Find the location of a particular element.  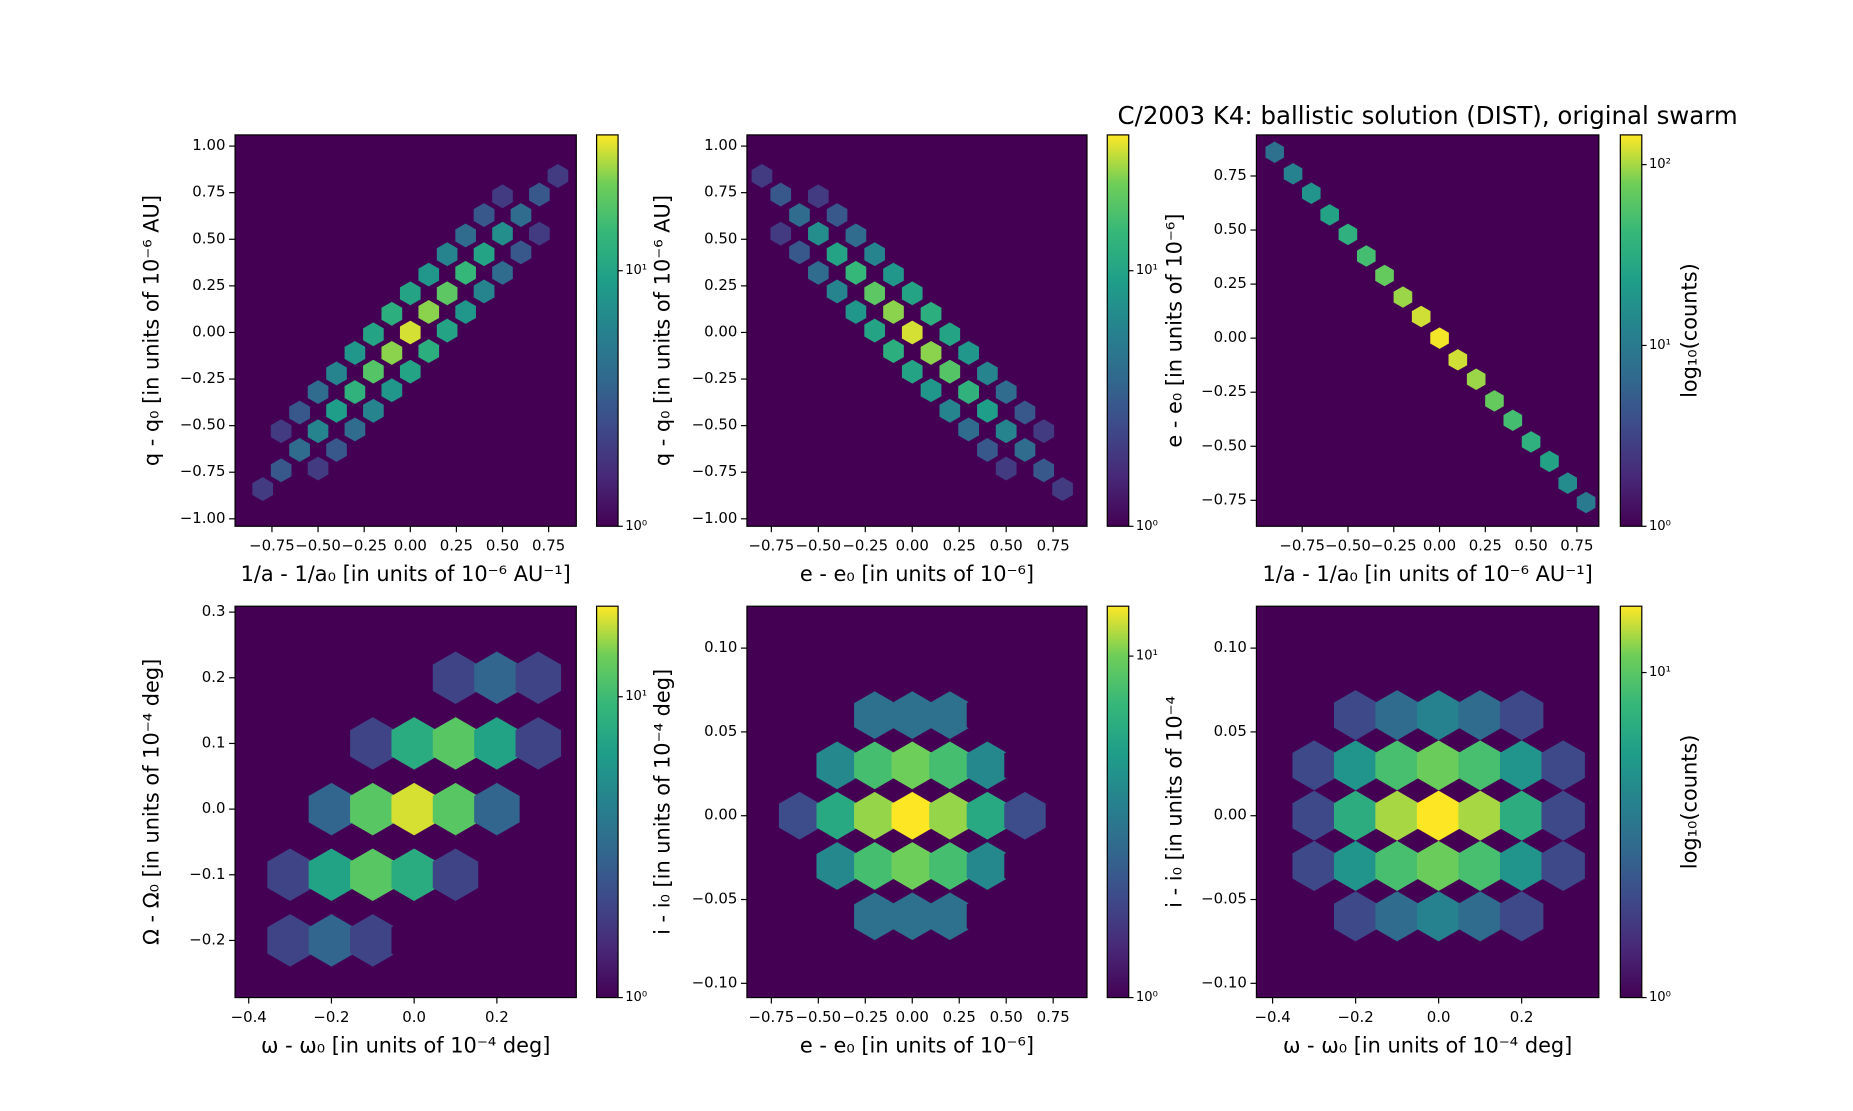

x-axis-label: e - e₀ [in units of 10⁻⁶] is located at coordinates (917, 1045).